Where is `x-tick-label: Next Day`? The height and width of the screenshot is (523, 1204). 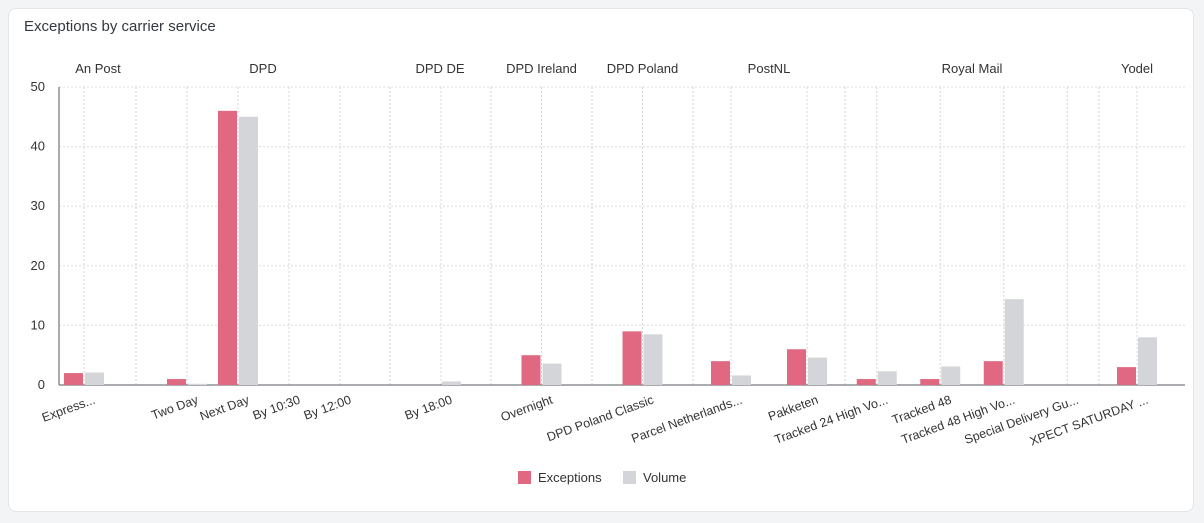
x-tick-label: Next Day is located at coordinates (225, 407).